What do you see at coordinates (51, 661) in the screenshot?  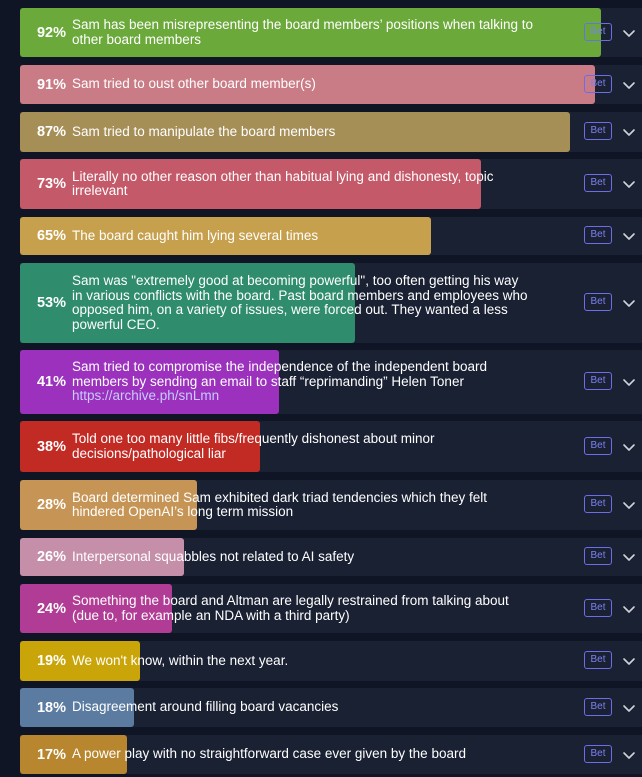 I see `probability-percent: 19%` at bounding box center [51, 661].